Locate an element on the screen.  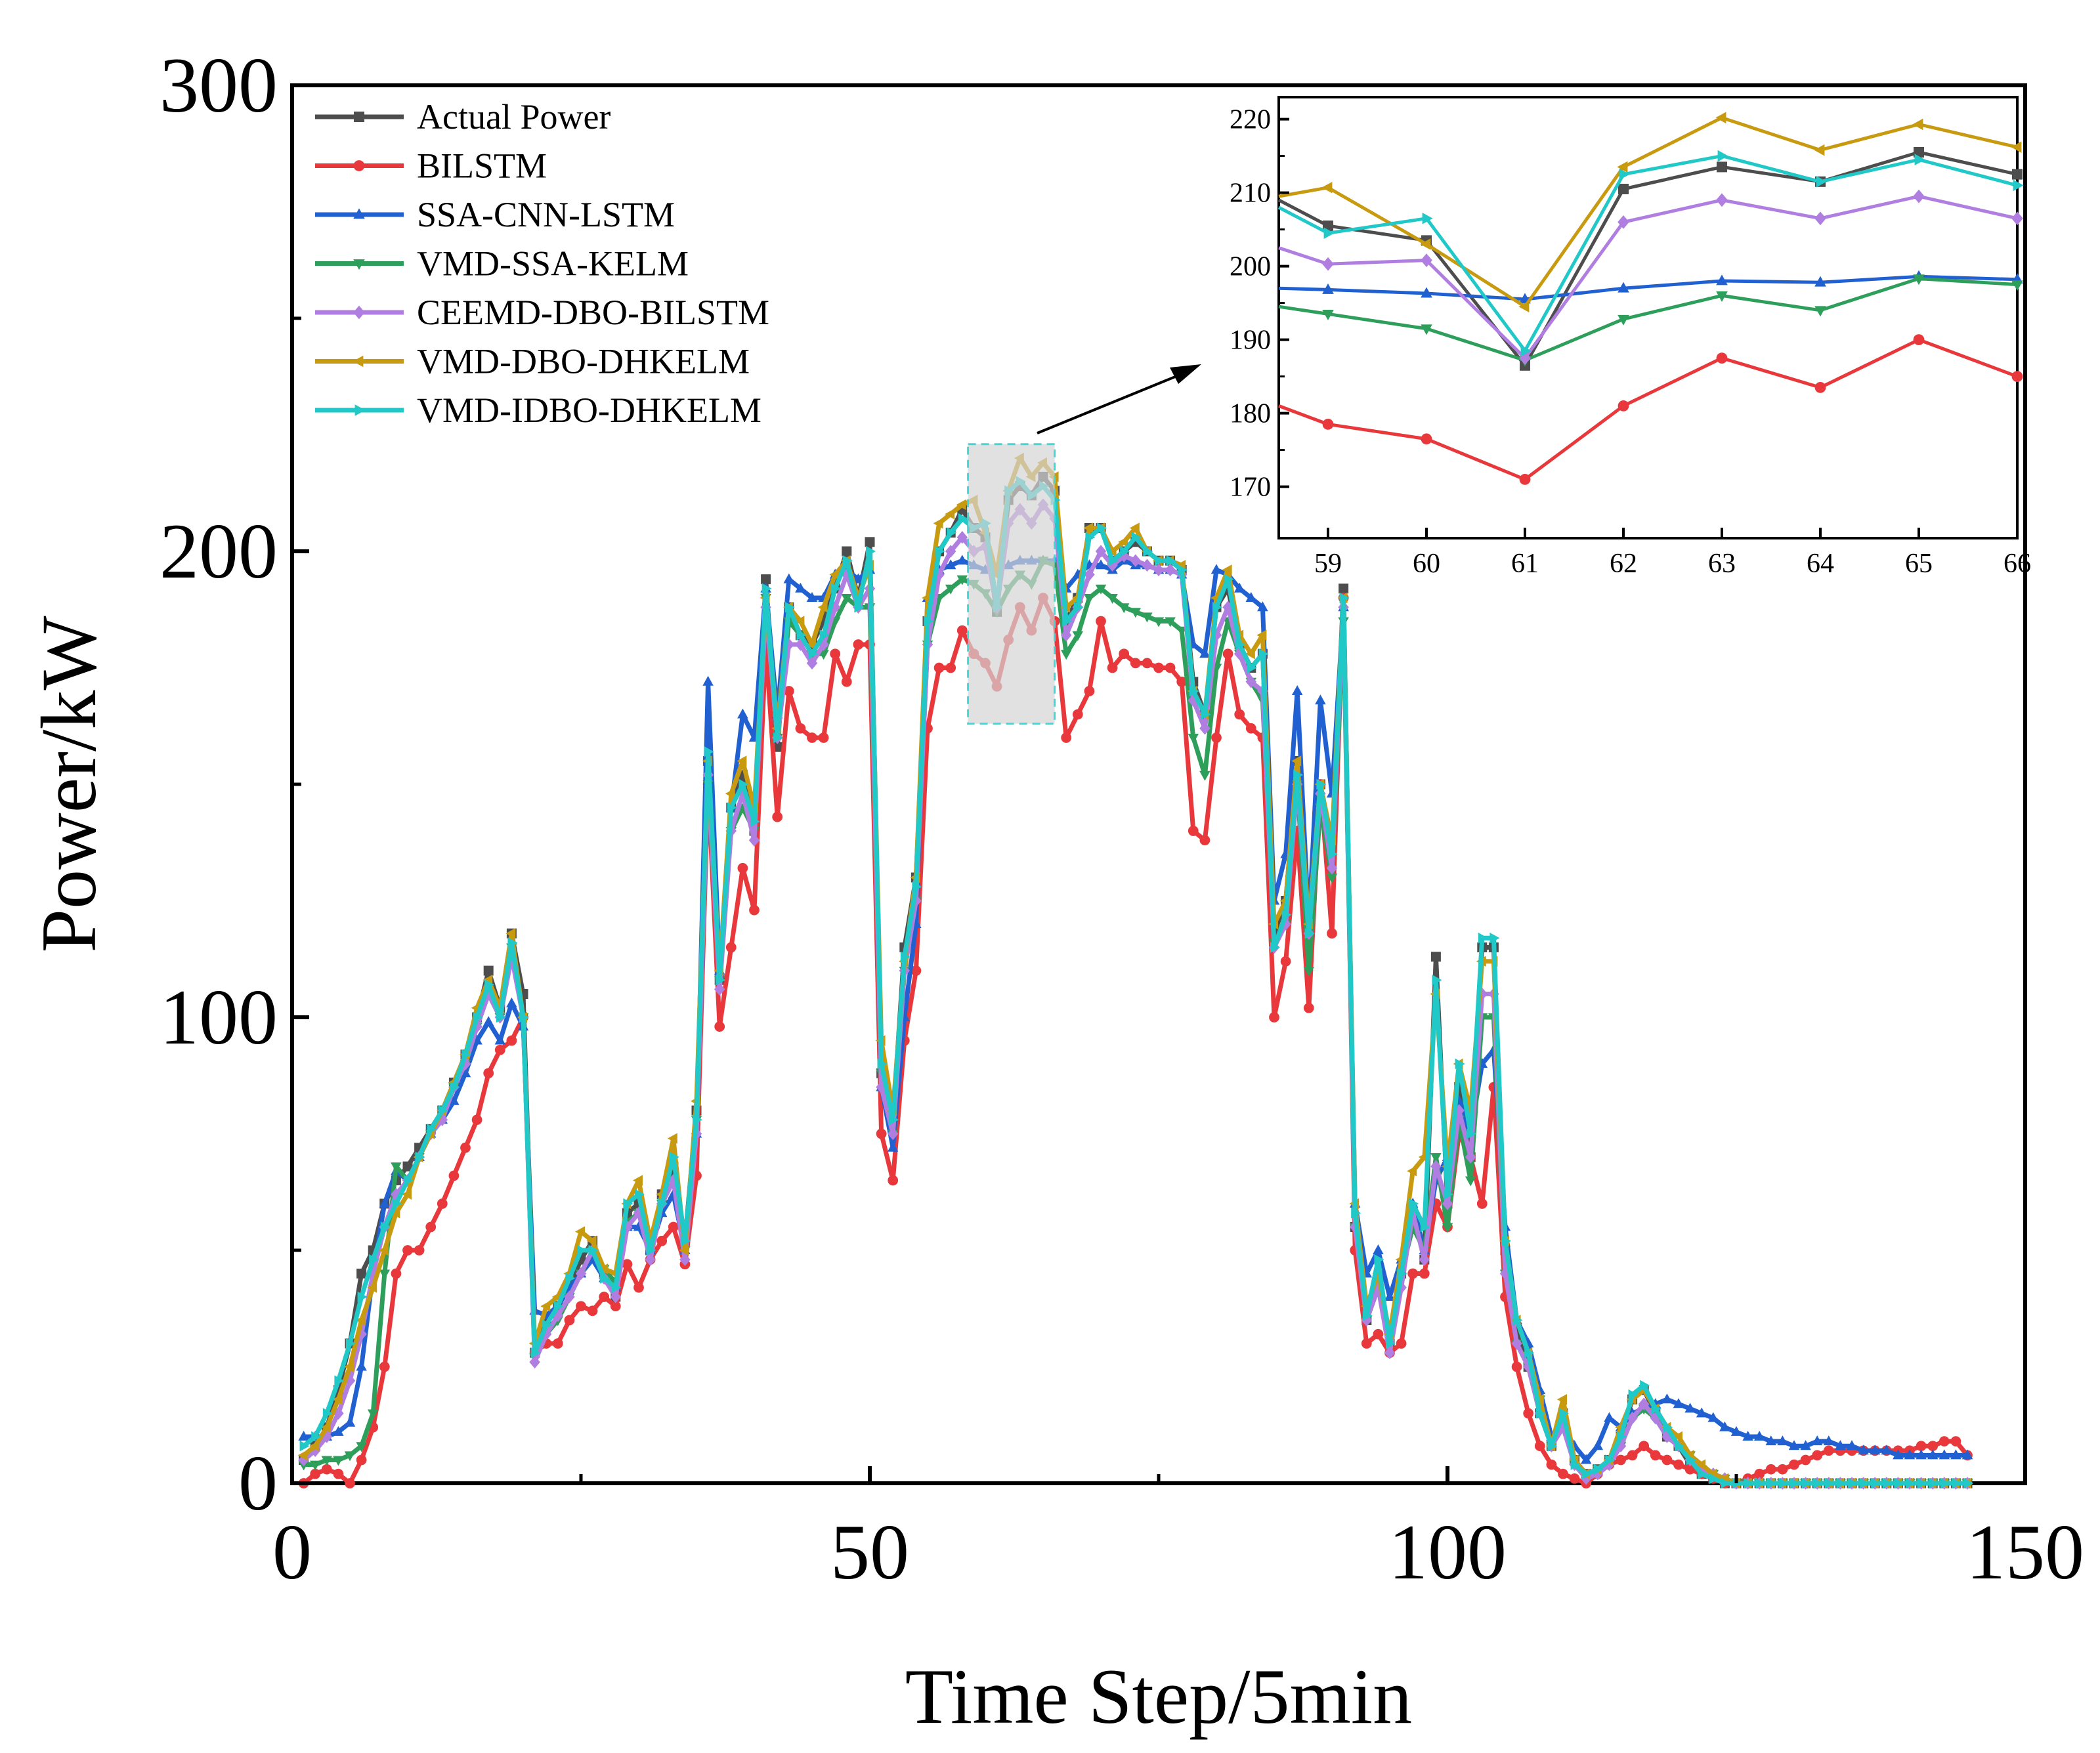
inset-series-ceemd-dbo-bilstm is located at coordinates (1650, 277).